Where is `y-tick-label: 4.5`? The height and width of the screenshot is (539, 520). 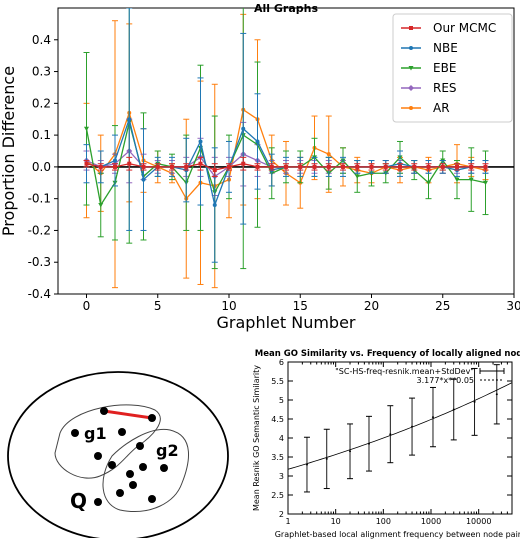
y-tick-label: 4.5 is located at coordinates (277, 419).